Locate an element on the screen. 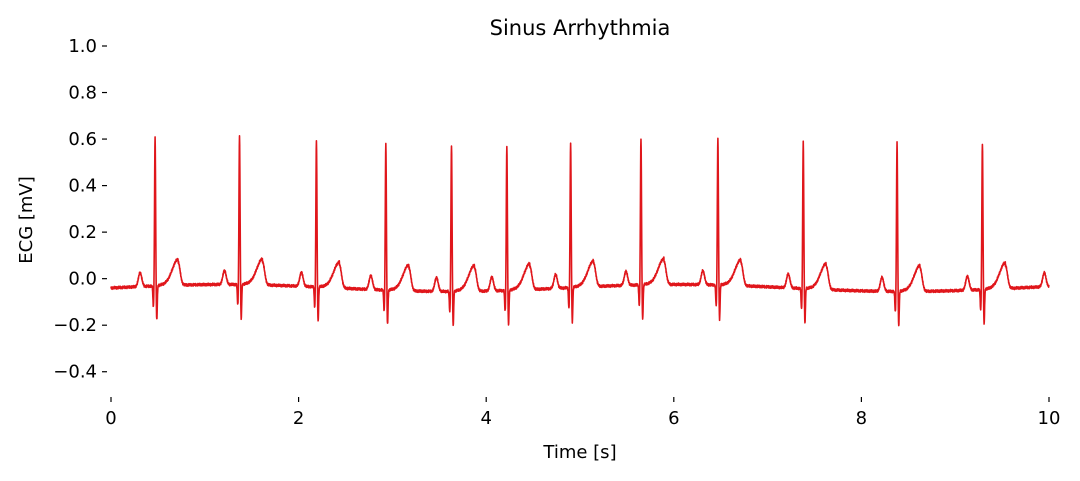 The image size is (1080, 481). y-tick-label: 0.4 is located at coordinates (82, 186).